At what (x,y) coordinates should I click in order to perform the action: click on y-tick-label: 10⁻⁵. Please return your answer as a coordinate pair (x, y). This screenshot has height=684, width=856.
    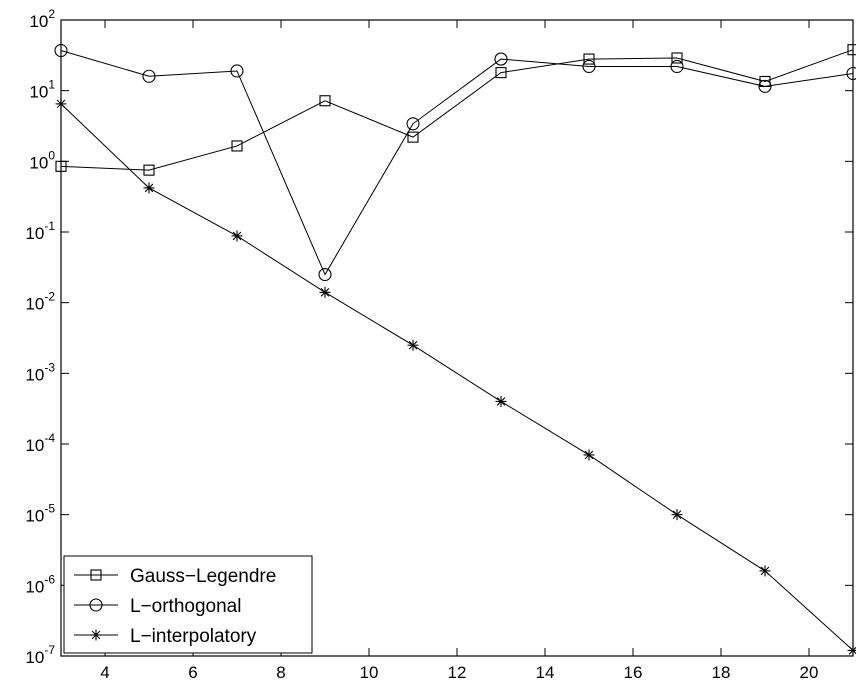
    Looking at the image, I should click on (40, 514).